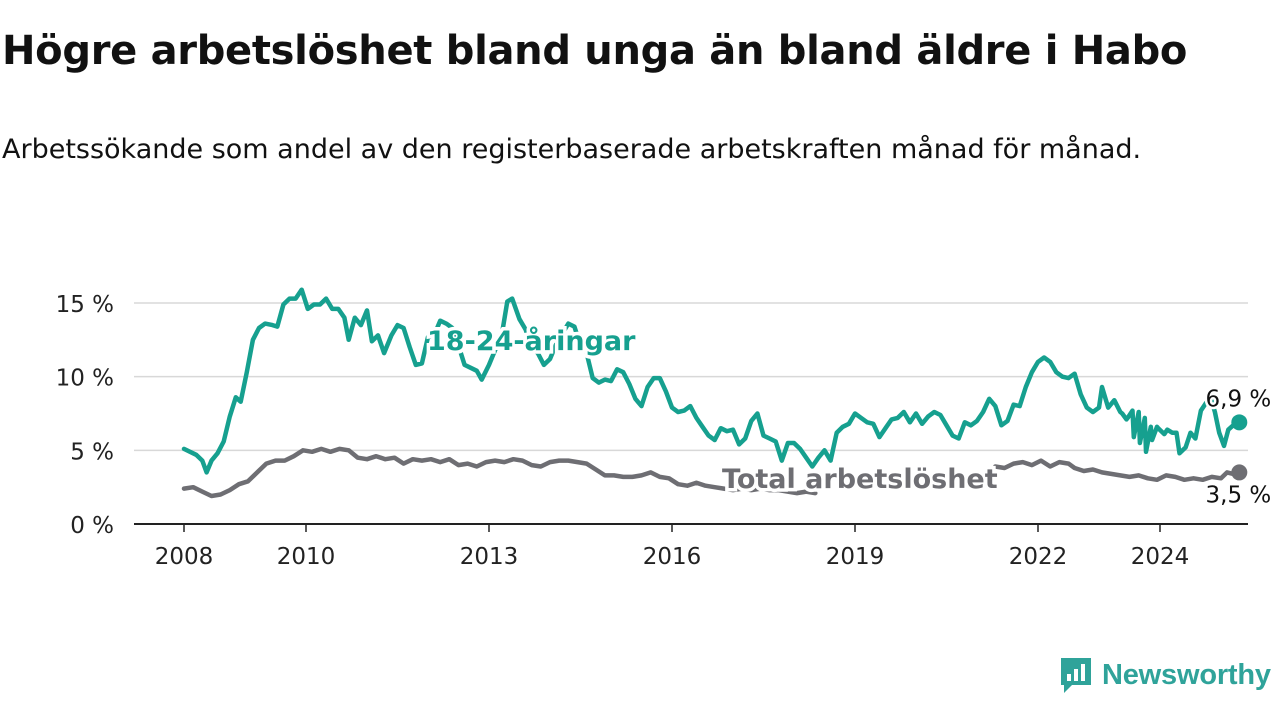  What do you see at coordinates (489, 557) in the screenshot?
I see `x-tick-label: 2013` at bounding box center [489, 557].